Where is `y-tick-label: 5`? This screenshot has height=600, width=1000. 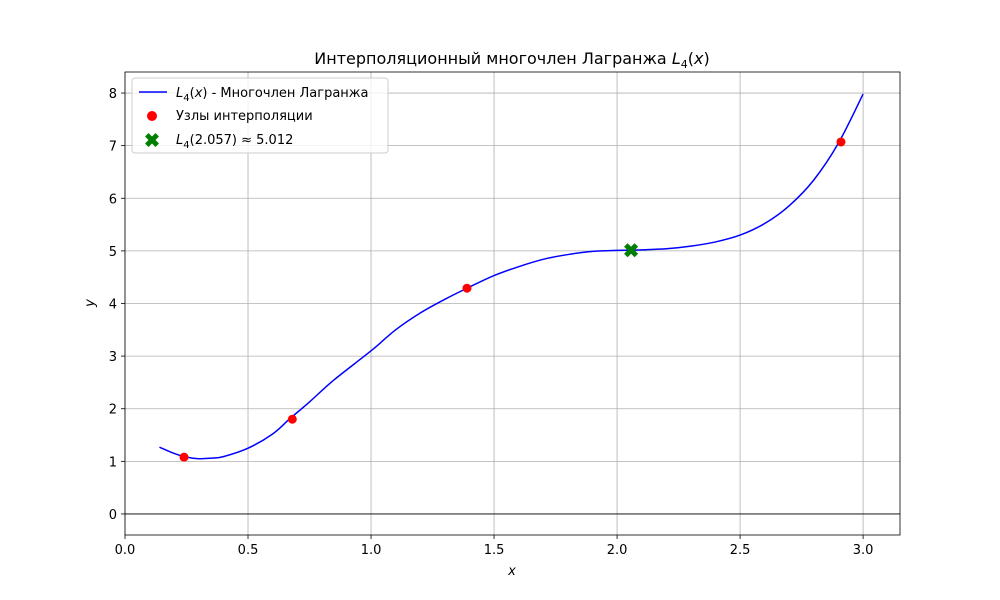 y-tick-label: 5 is located at coordinates (113, 252).